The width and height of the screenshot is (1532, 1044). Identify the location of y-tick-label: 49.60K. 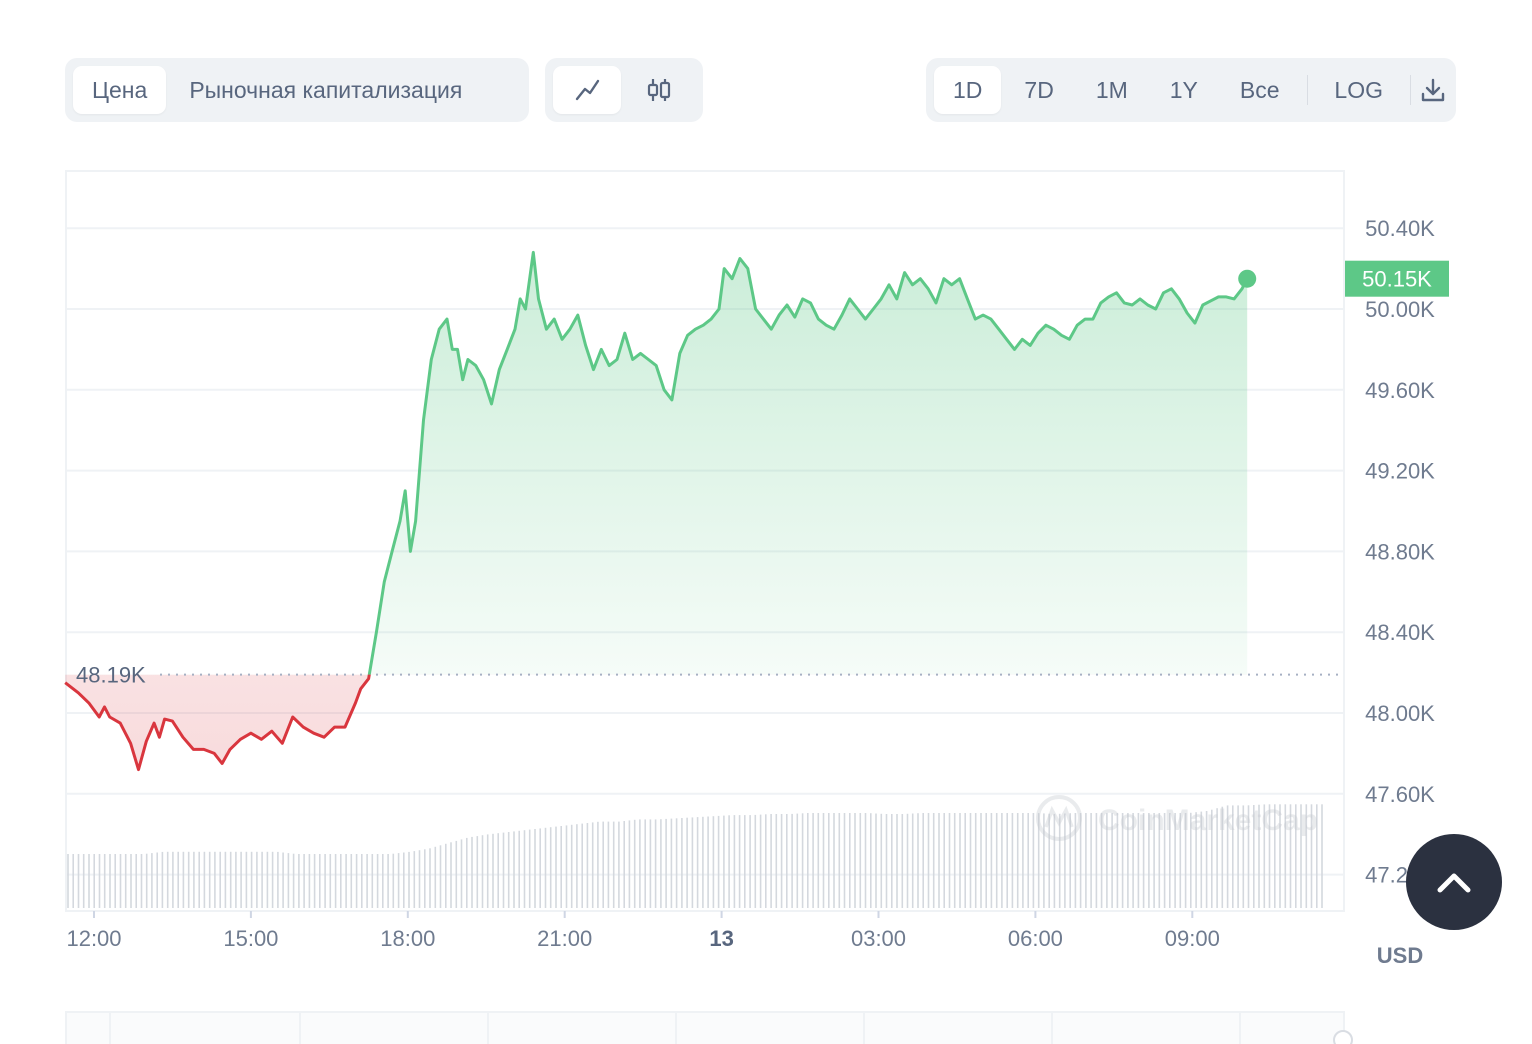
(1400, 390).